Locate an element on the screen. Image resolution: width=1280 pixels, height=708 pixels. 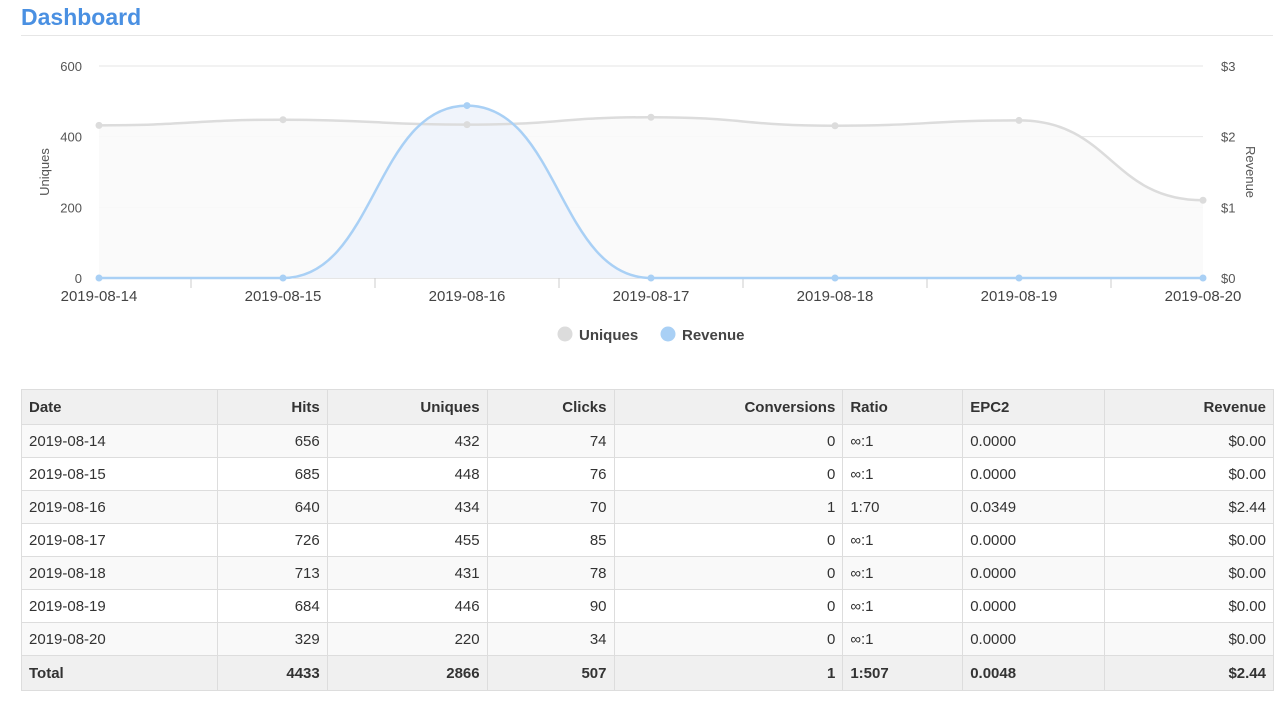
table-cell: 685 is located at coordinates (272, 474).